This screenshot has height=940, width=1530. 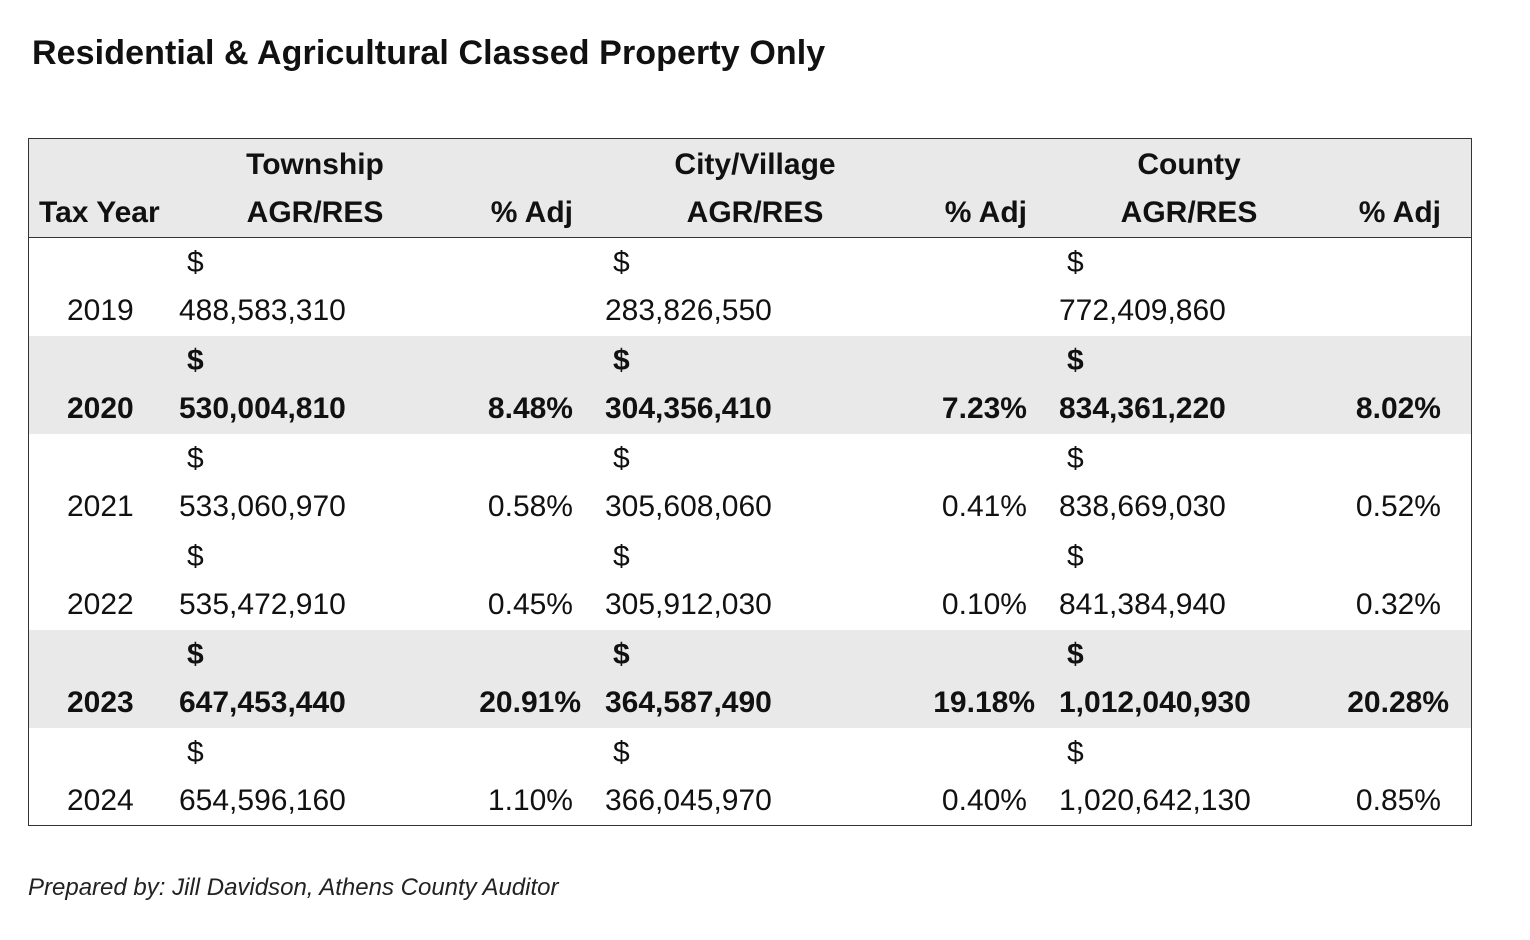 I want to click on township-value: 530,004,810, so click(x=262, y=408).